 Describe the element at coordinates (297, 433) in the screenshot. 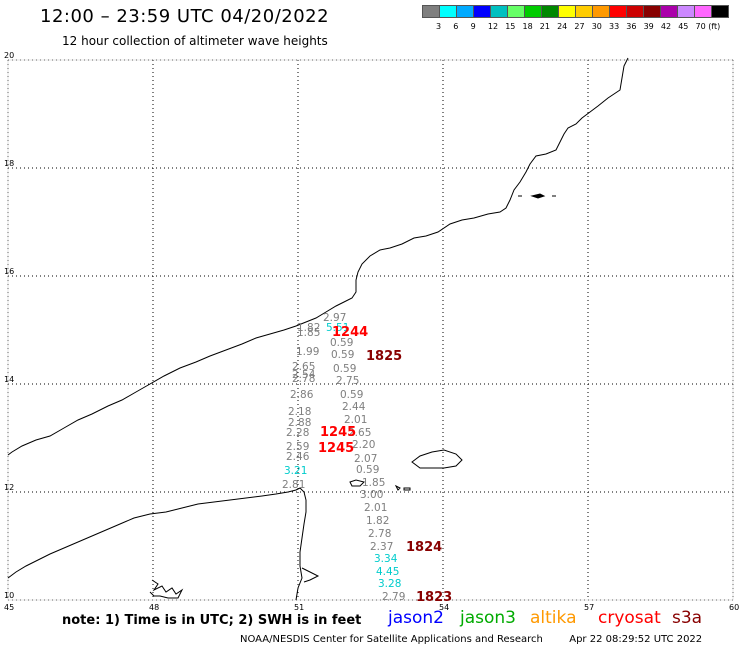

I see `wave-height-value: 2.28` at that location.